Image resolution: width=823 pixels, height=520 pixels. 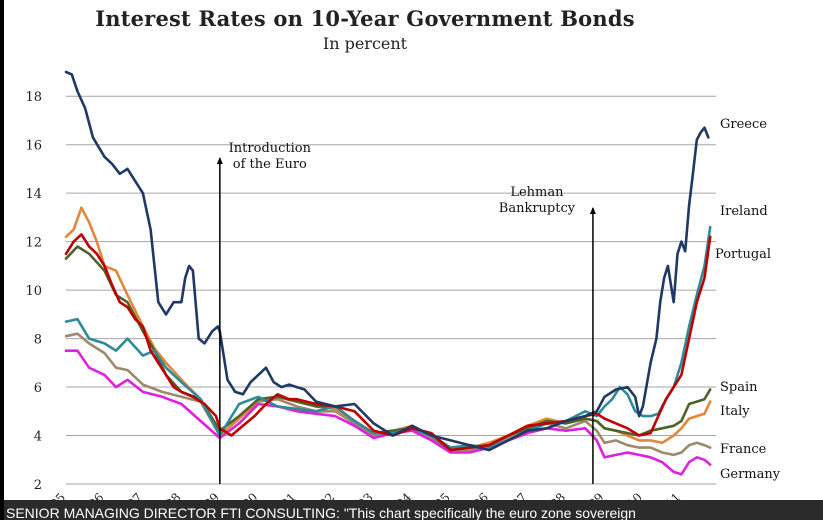 I want to click on series-label-italy: Italy, so click(x=735, y=411).